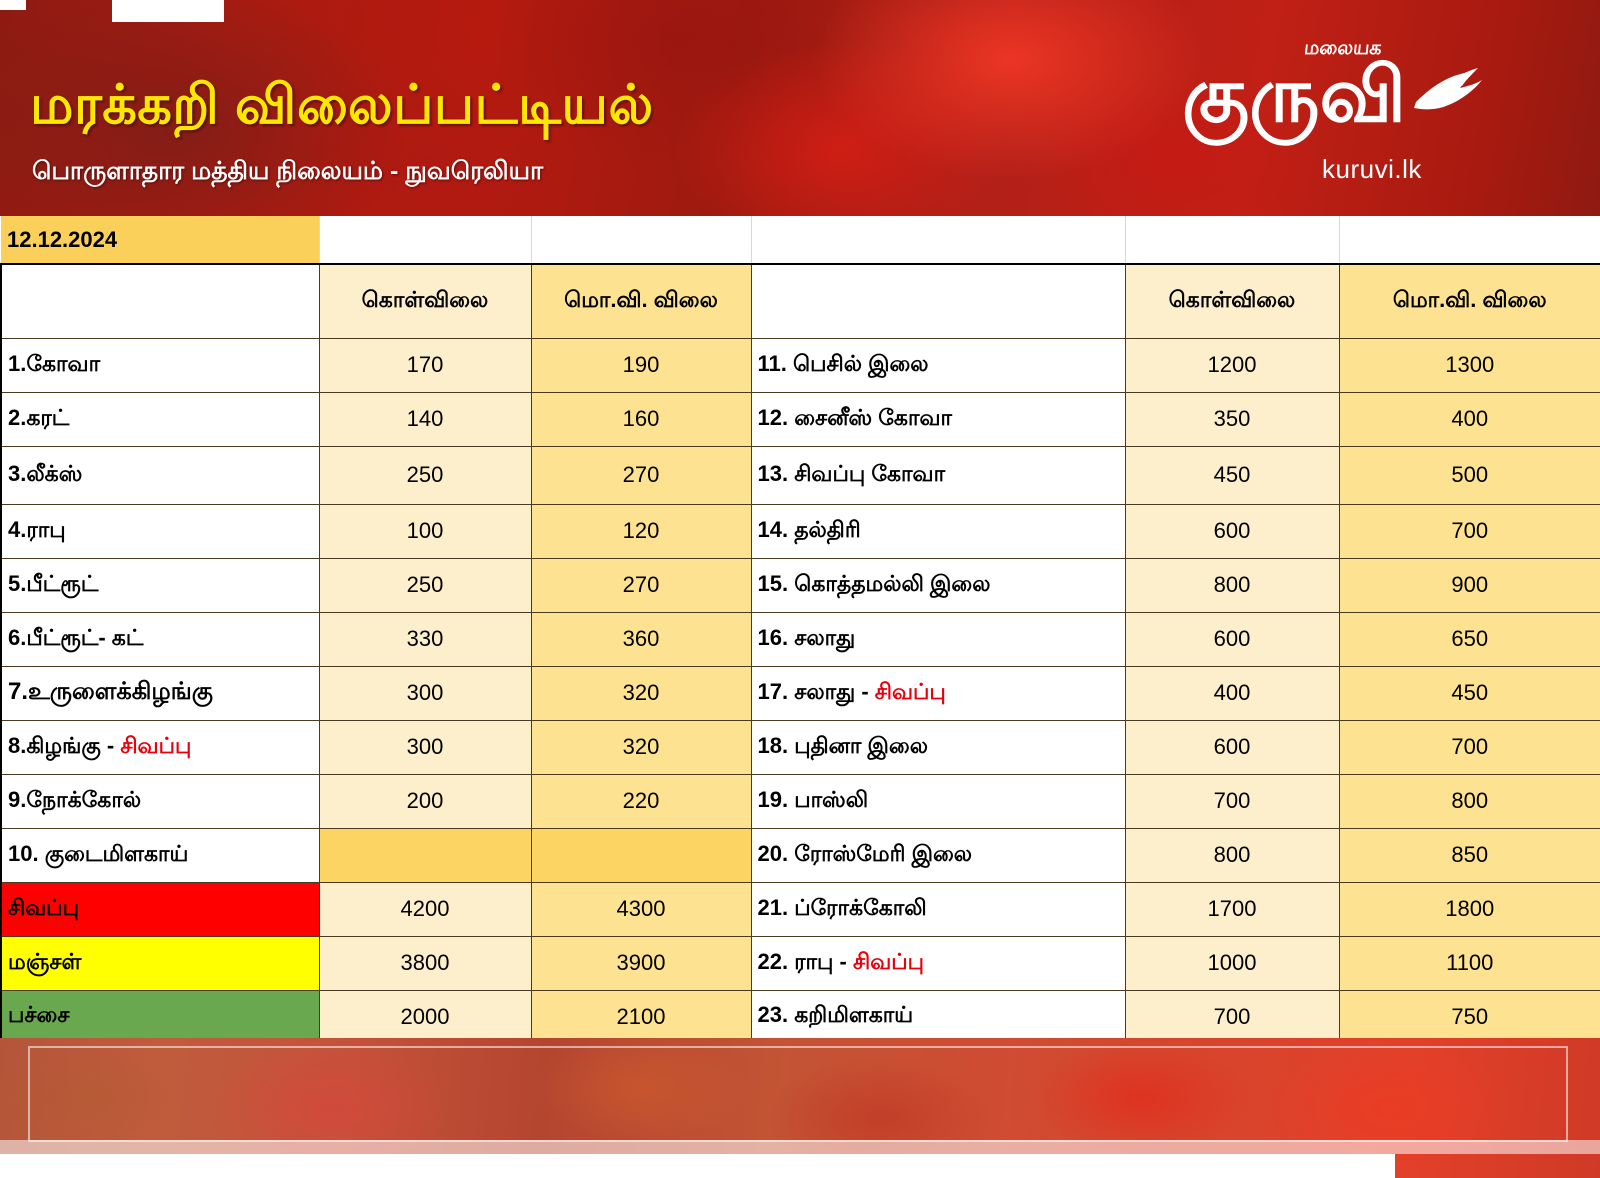 This screenshot has height=1178, width=1600. Describe the element at coordinates (843, 363) in the screenshot. I see `item-name: 11. பெசில் இலை` at that location.